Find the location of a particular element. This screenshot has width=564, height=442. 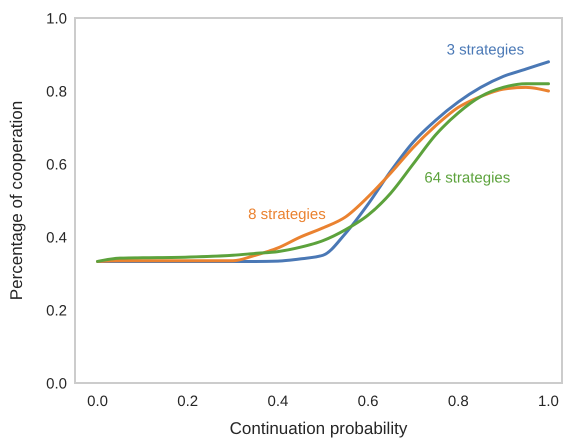

x-tick-label: 0.0 is located at coordinates (97, 401).